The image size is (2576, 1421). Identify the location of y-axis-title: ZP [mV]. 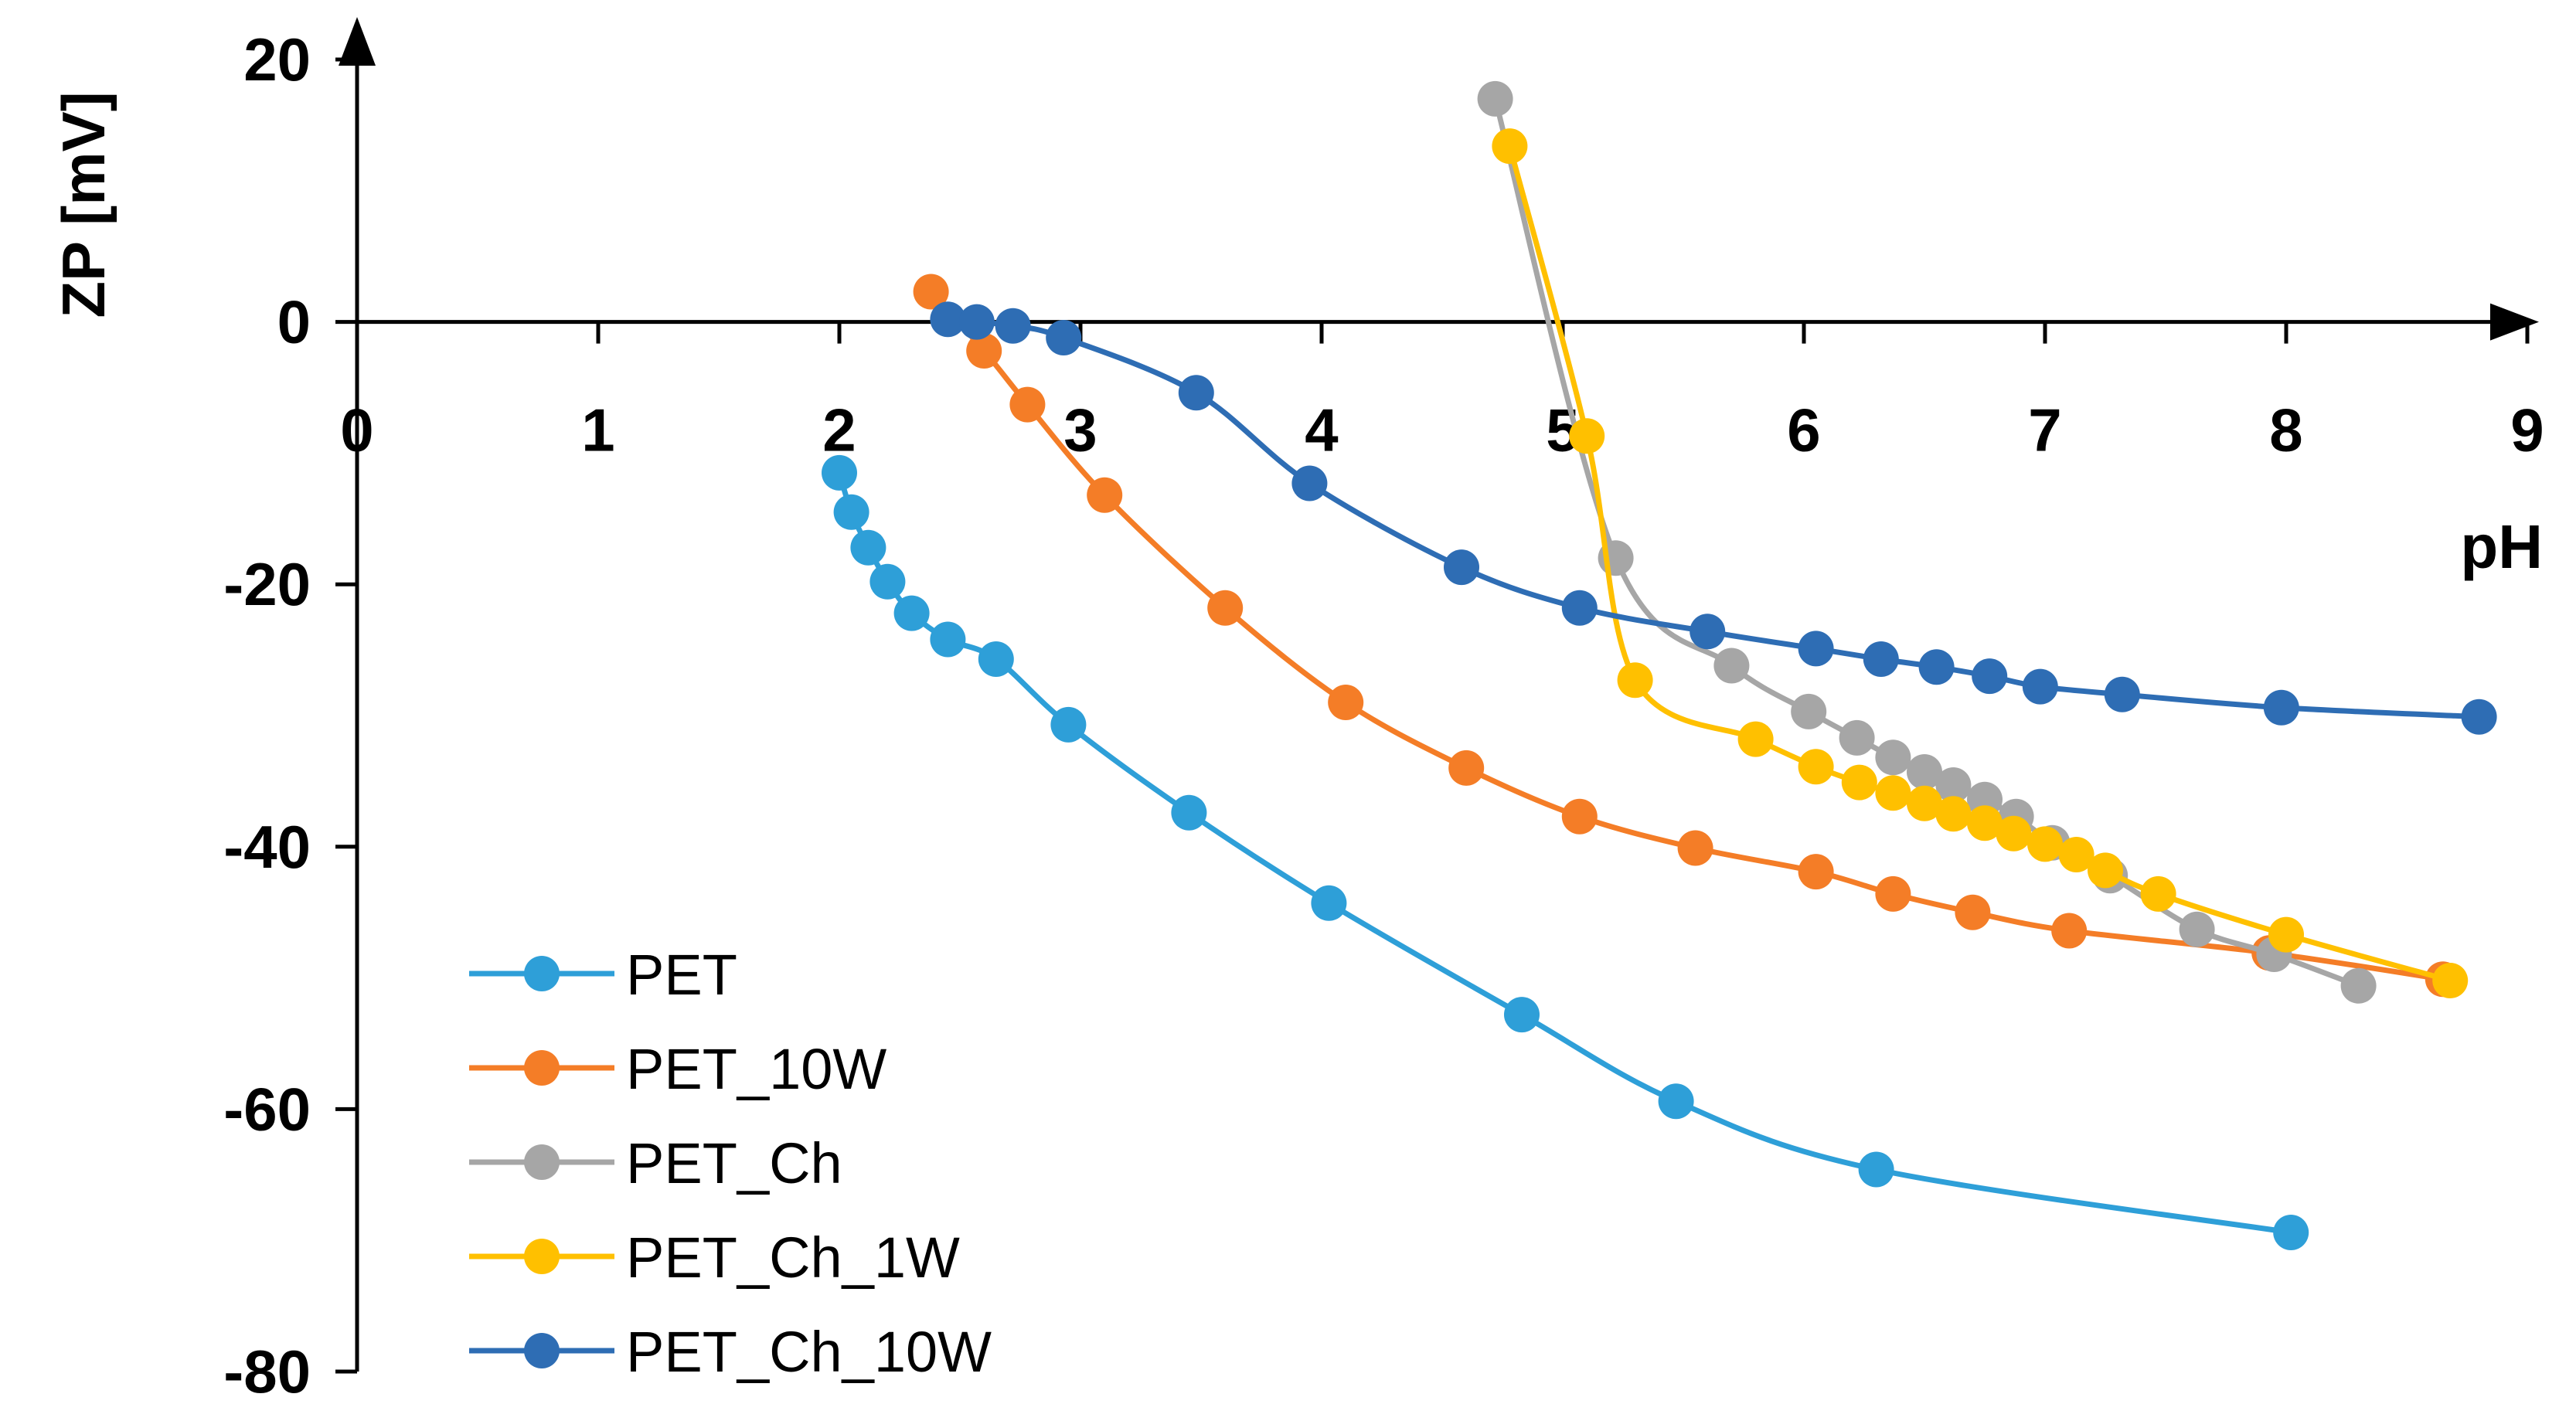
(83, 204).